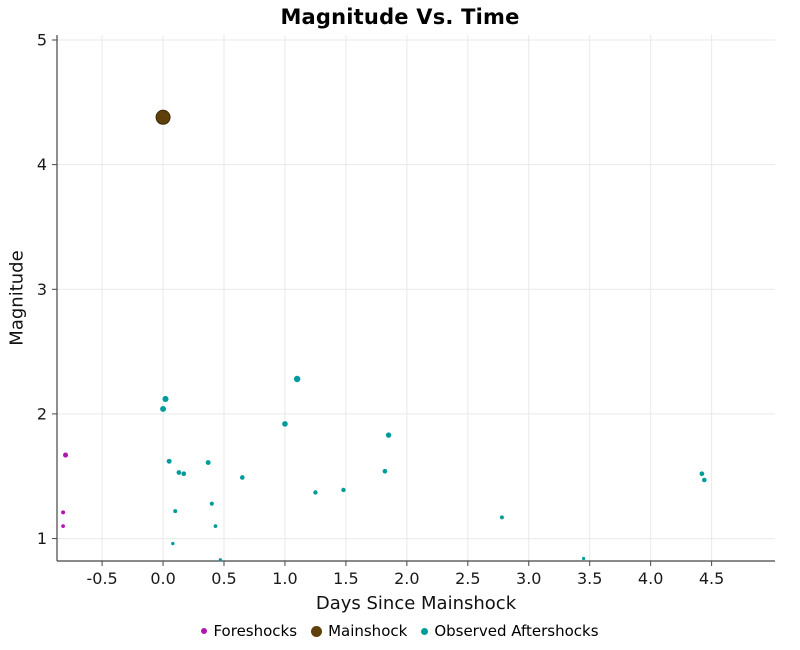 This screenshot has height=650, width=800. What do you see at coordinates (163, 117) in the screenshot?
I see `point-mainshock` at bounding box center [163, 117].